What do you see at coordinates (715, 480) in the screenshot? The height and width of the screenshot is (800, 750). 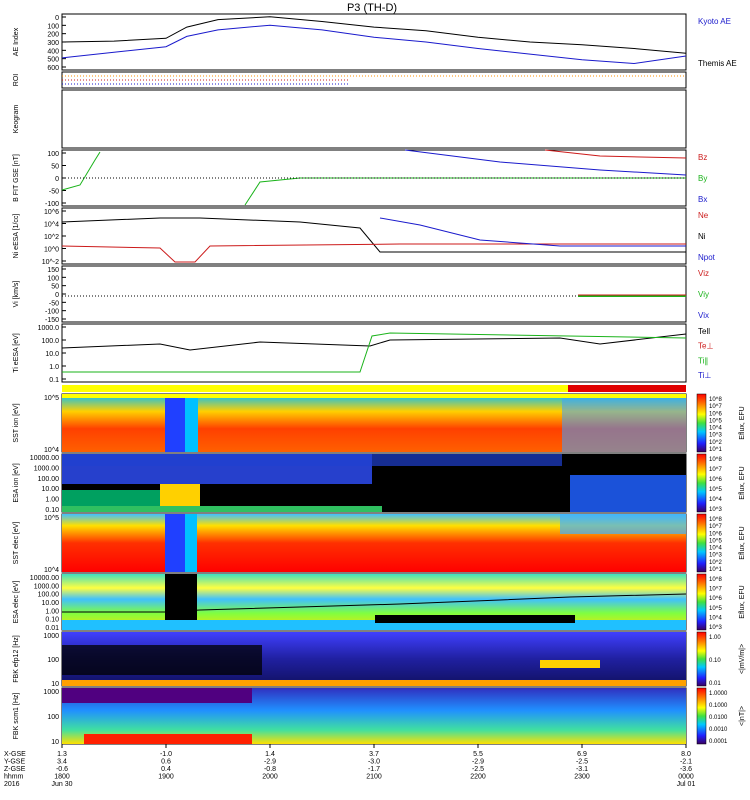 I see `colorbar-tick-esa_i: 10^6` at bounding box center [715, 480].